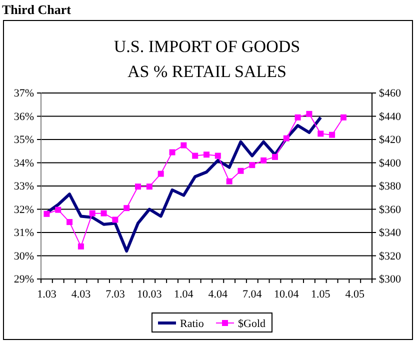  What do you see at coordinates (184, 294) in the screenshot?
I see `x-tick-label: 1.04` at bounding box center [184, 294].